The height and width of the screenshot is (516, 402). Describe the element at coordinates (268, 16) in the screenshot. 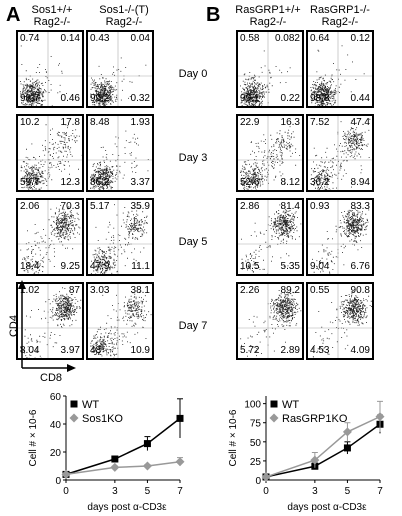

I see `column-header-rasgrp1-wt: RasGRP1+/+ Rag2-/-` at that location.